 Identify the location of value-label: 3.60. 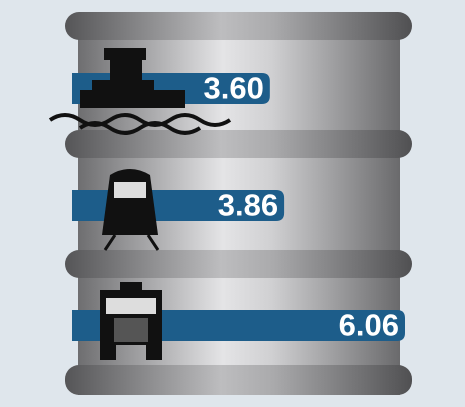
(233, 88).